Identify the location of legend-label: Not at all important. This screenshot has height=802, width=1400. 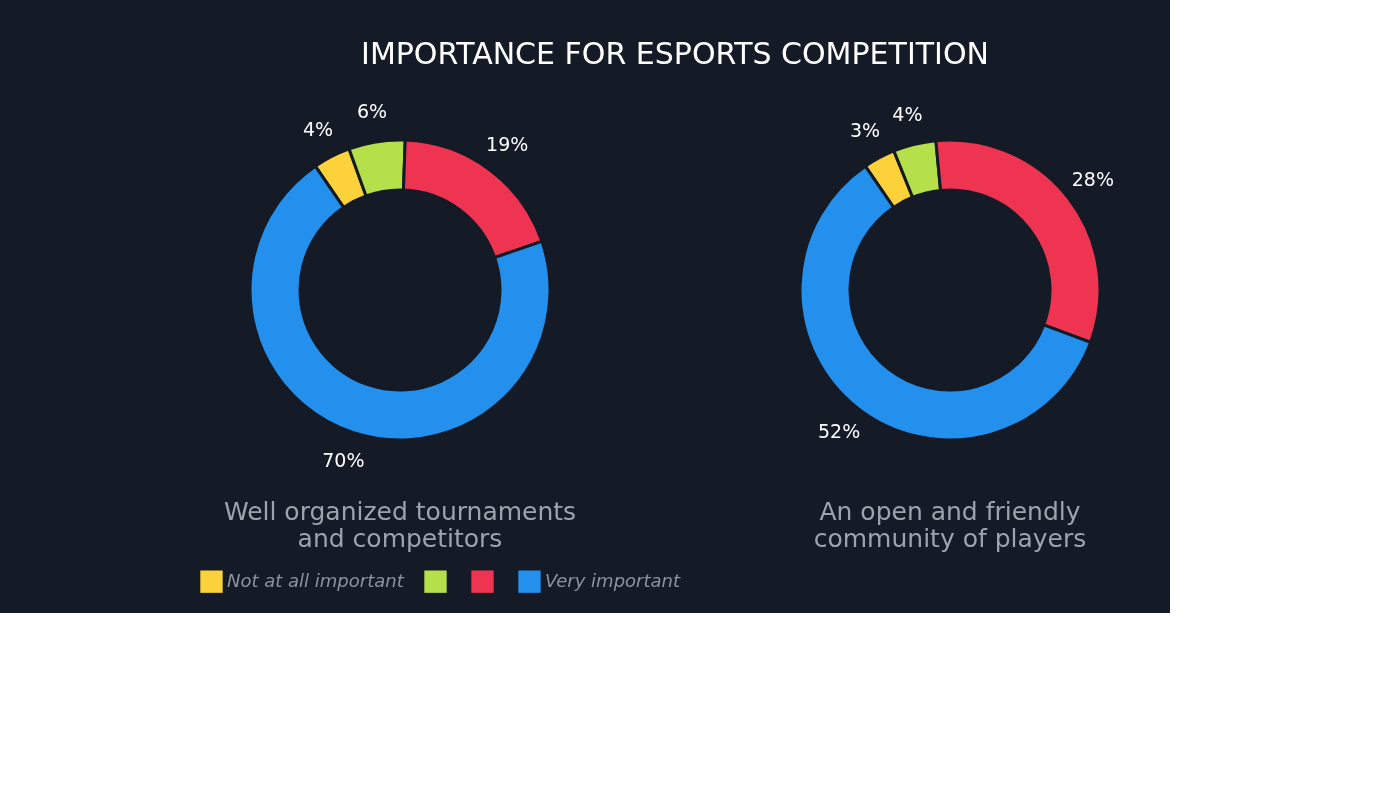
(316, 580).